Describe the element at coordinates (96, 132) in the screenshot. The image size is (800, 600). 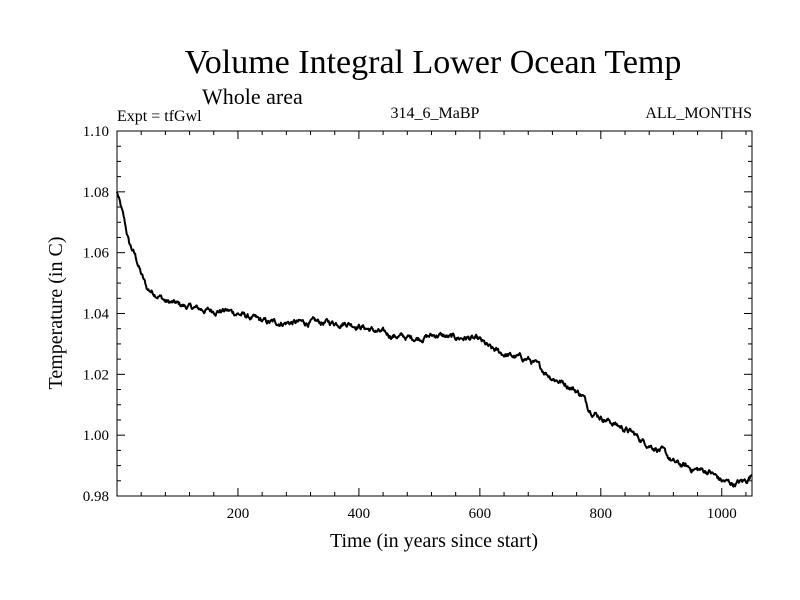
I see `y-tick-label: 1.10` at that location.